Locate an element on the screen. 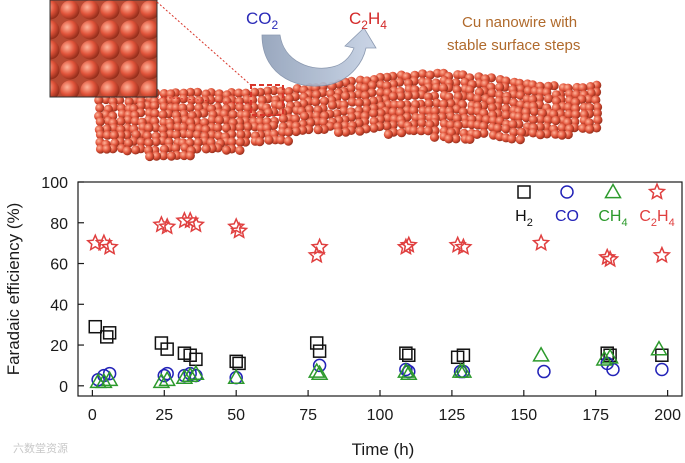 This screenshot has width=685, height=463. product-sub2: 4 is located at coordinates (383, 25).